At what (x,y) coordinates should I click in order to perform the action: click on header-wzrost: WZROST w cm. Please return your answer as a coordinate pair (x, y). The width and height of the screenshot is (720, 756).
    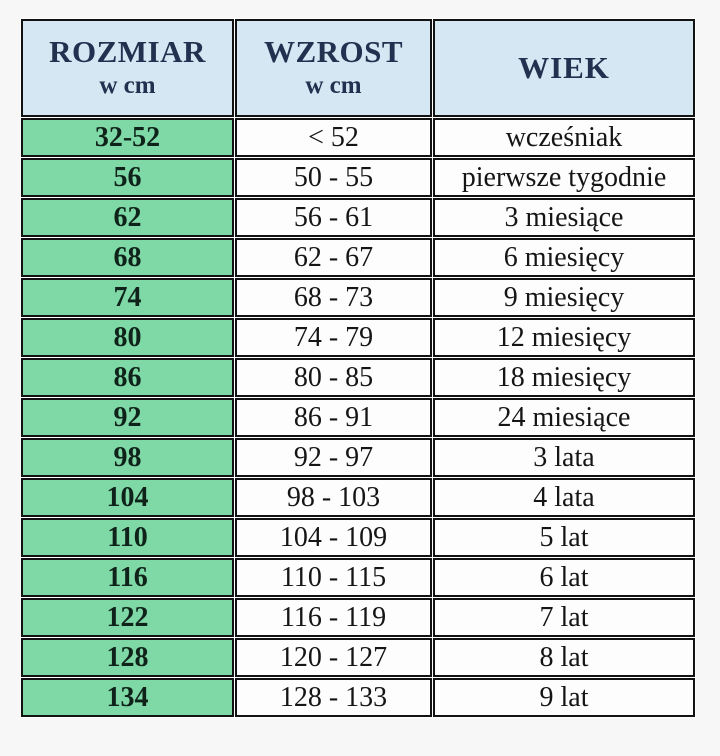
    Looking at the image, I should click on (333, 68).